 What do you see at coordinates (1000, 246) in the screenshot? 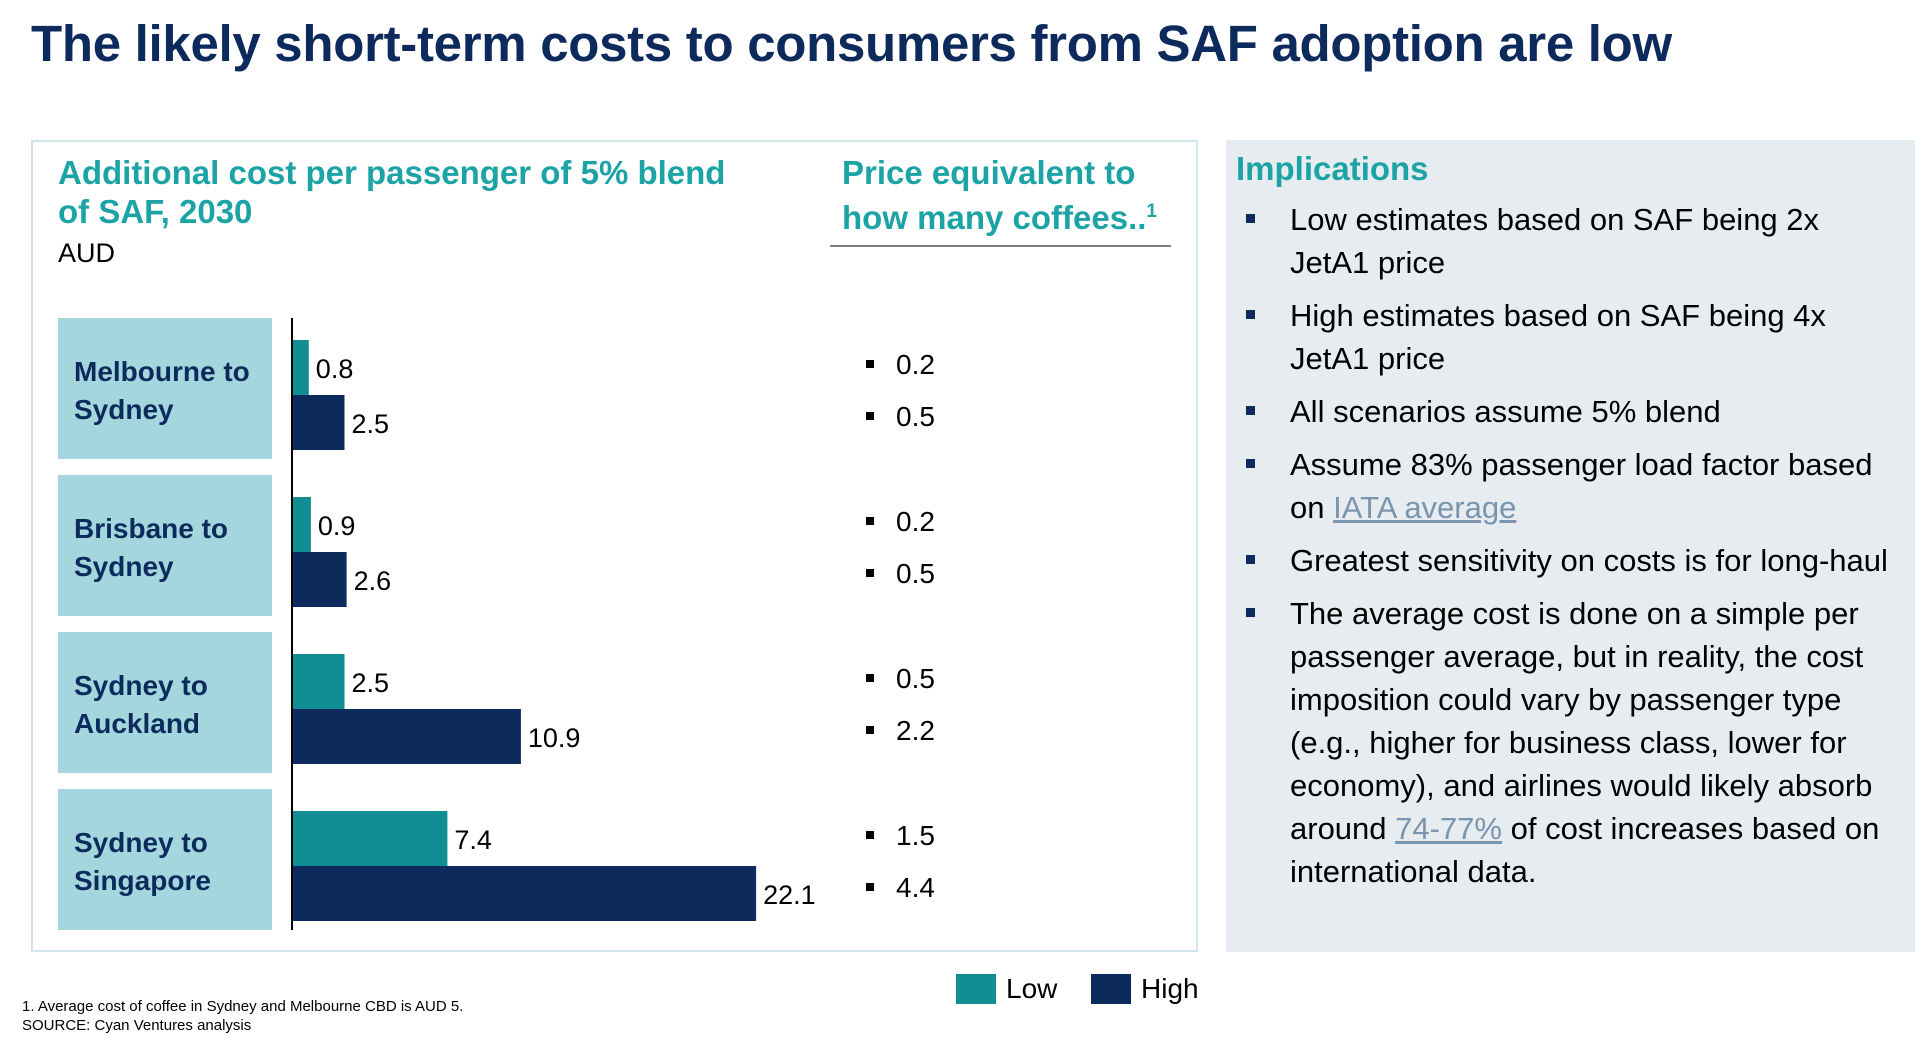
I see `coffee-heading-divider` at bounding box center [1000, 246].